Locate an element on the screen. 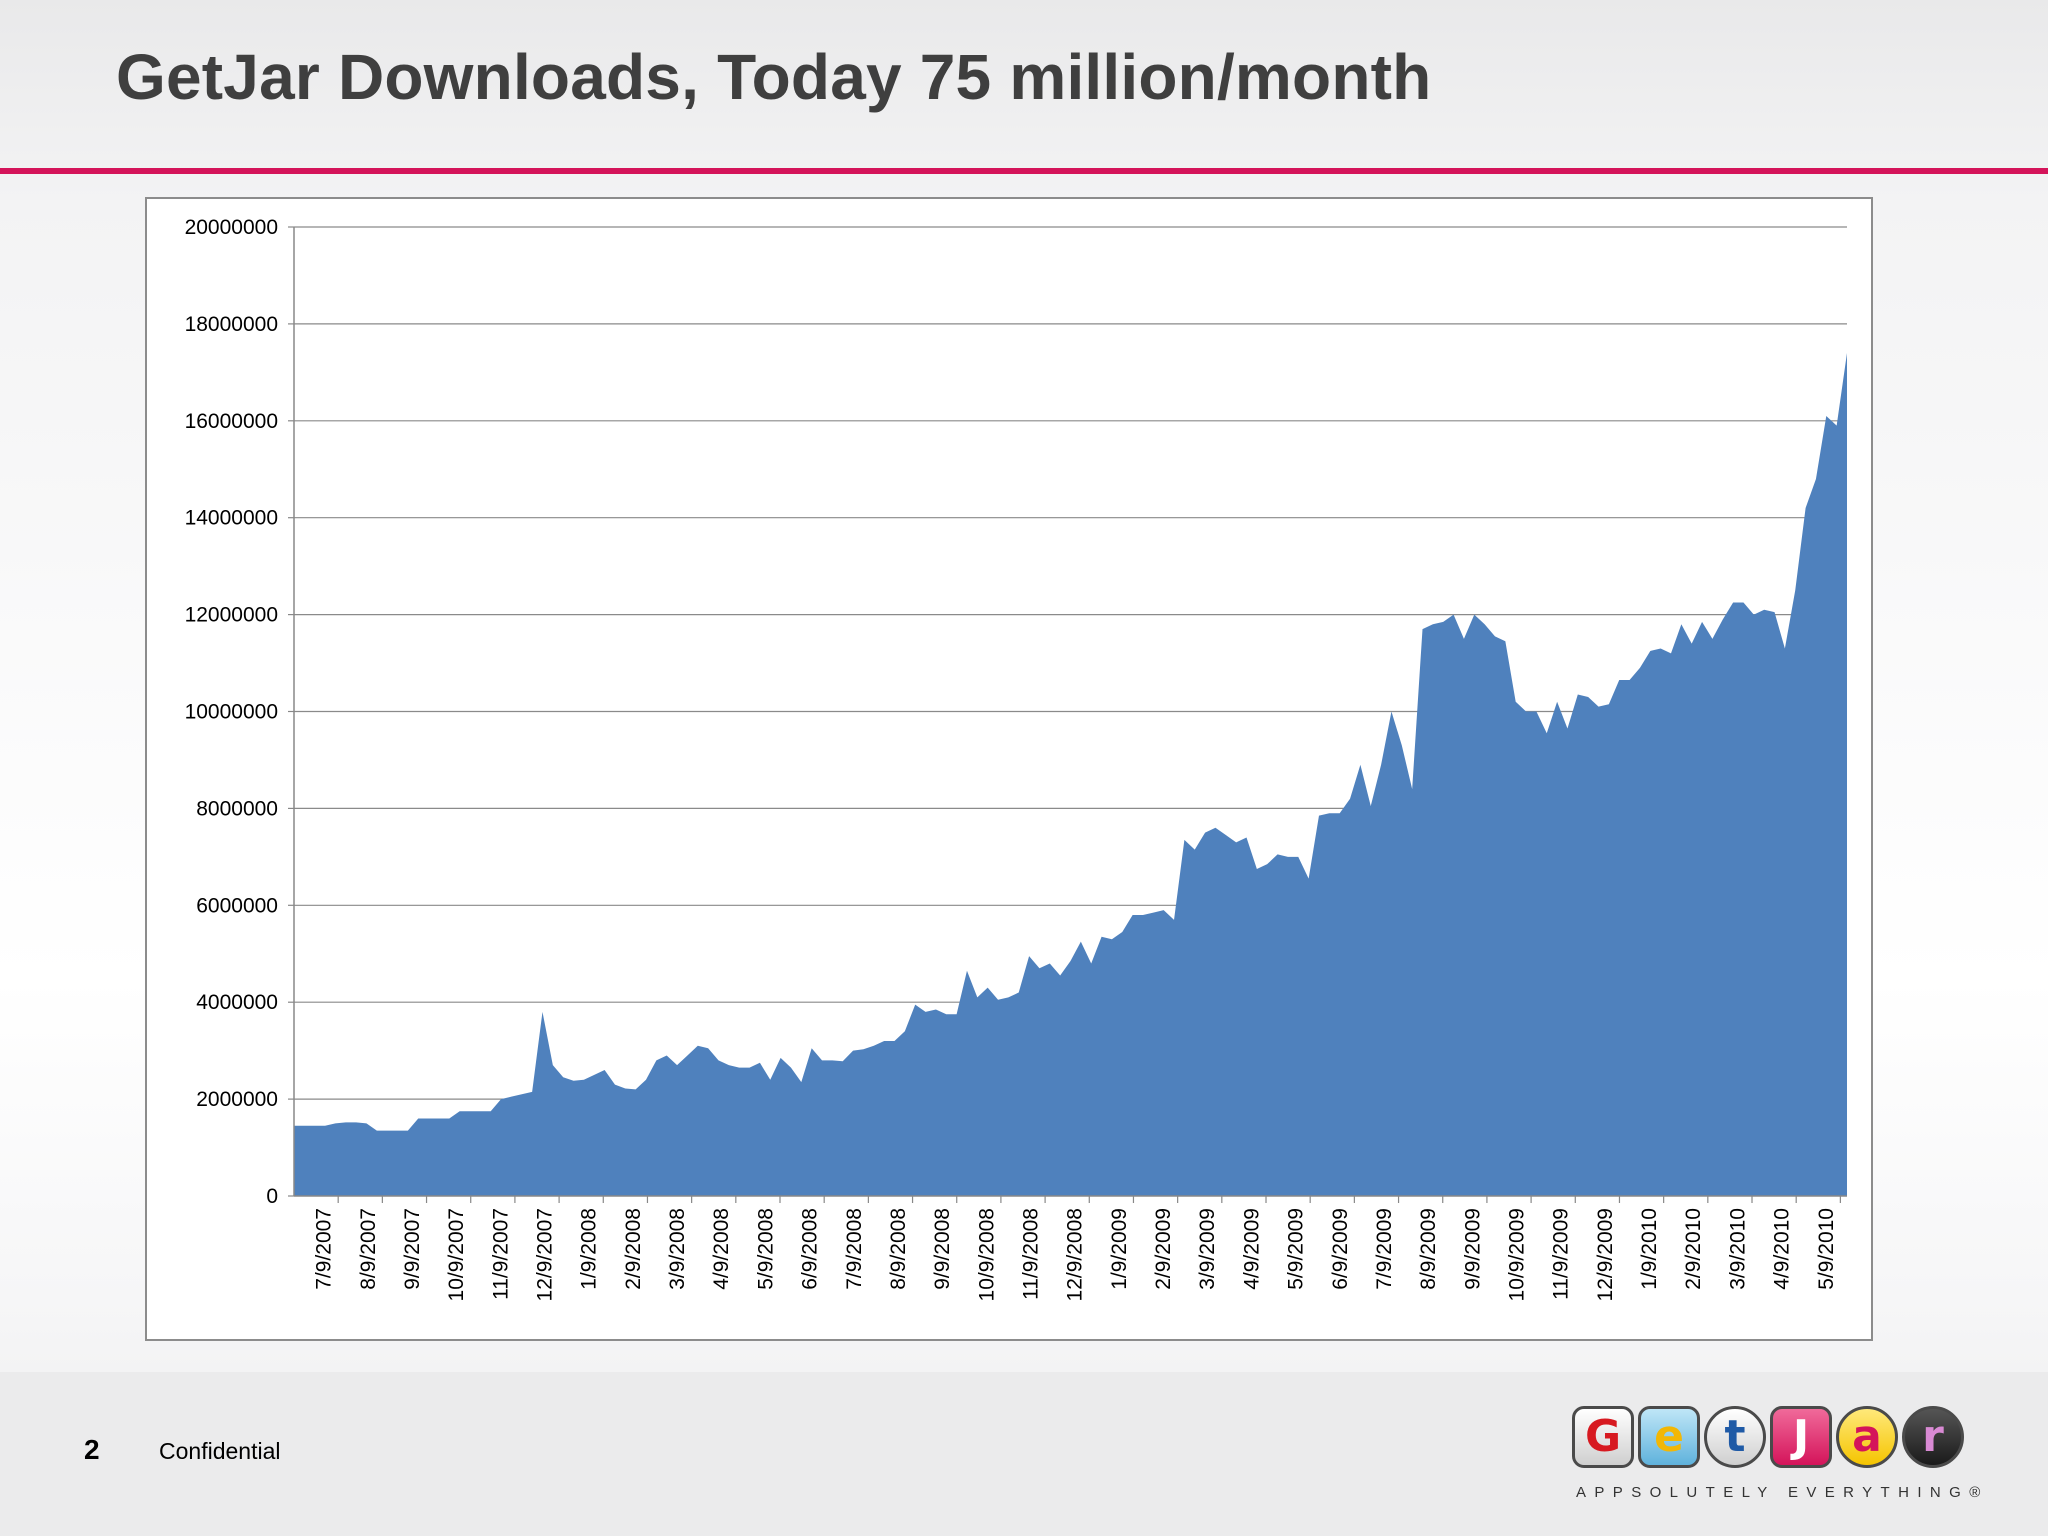 Image resolution: width=2048 pixels, height=1536 pixels. title-accent-rule is located at coordinates (1024, 171).